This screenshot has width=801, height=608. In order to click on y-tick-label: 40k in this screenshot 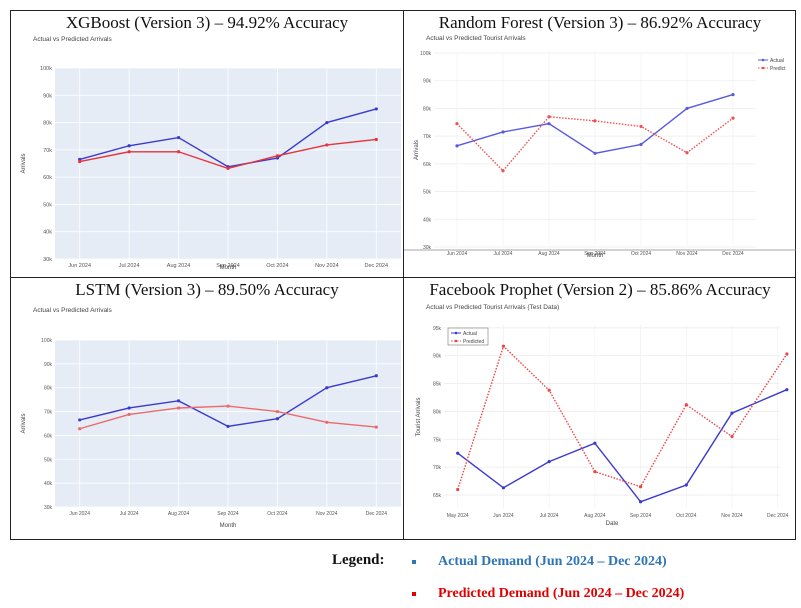, I will do `click(427, 220)`.